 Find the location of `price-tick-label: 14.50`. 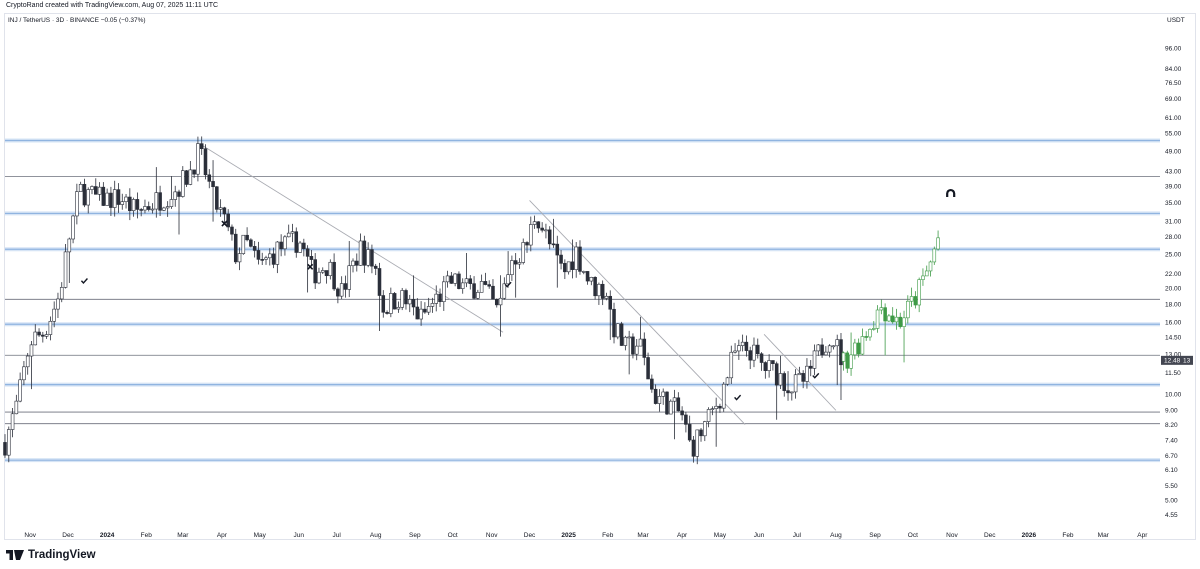

price-tick-label: 14.50 is located at coordinates (1173, 338).